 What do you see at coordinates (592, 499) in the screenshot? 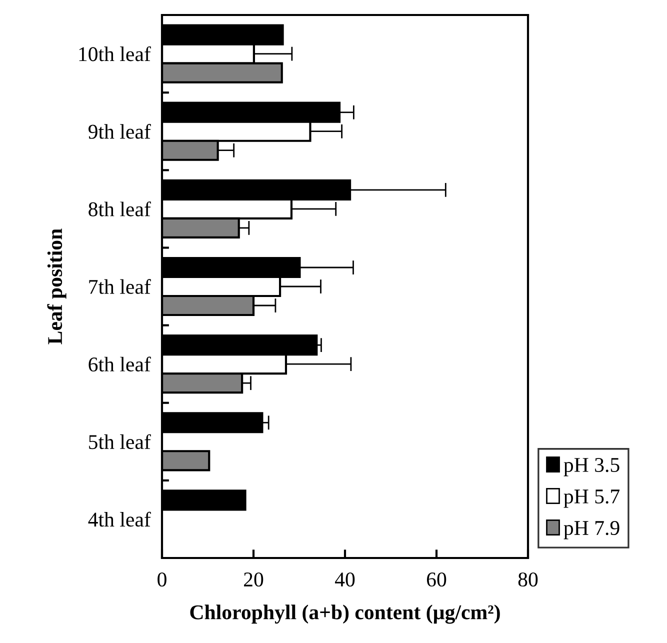
I see `legend-label: pH 5.7` at bounding box center [592, 499].